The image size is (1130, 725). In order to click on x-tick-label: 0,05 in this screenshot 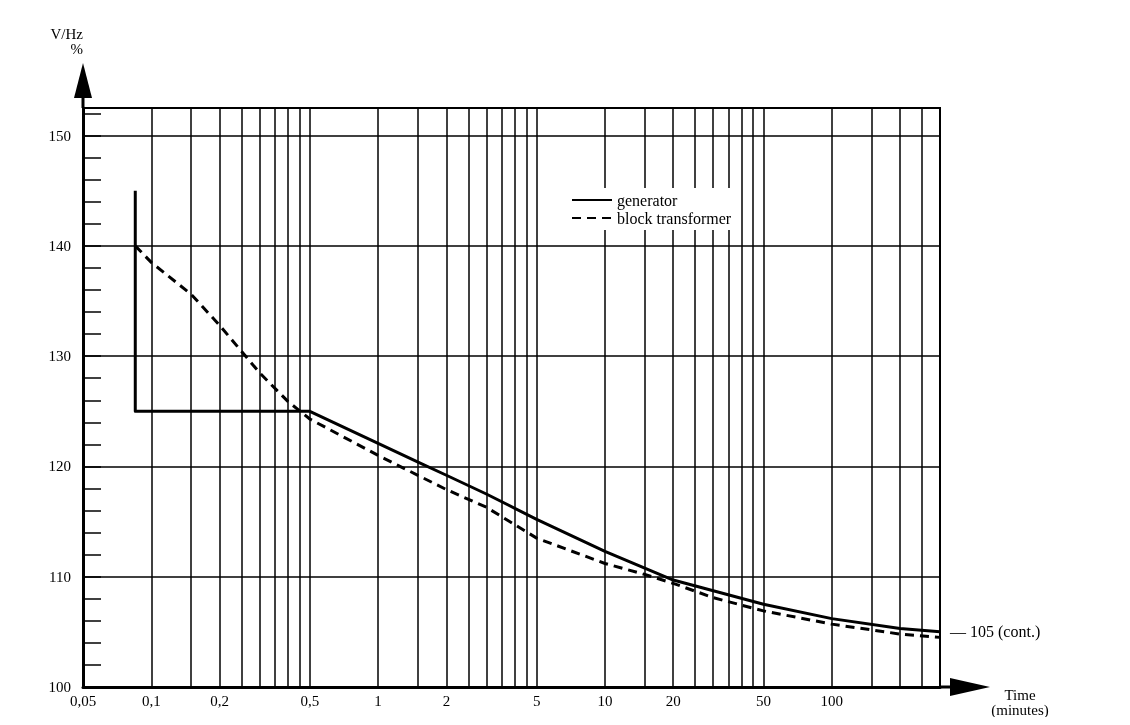, I will do `click(83, 700)`.